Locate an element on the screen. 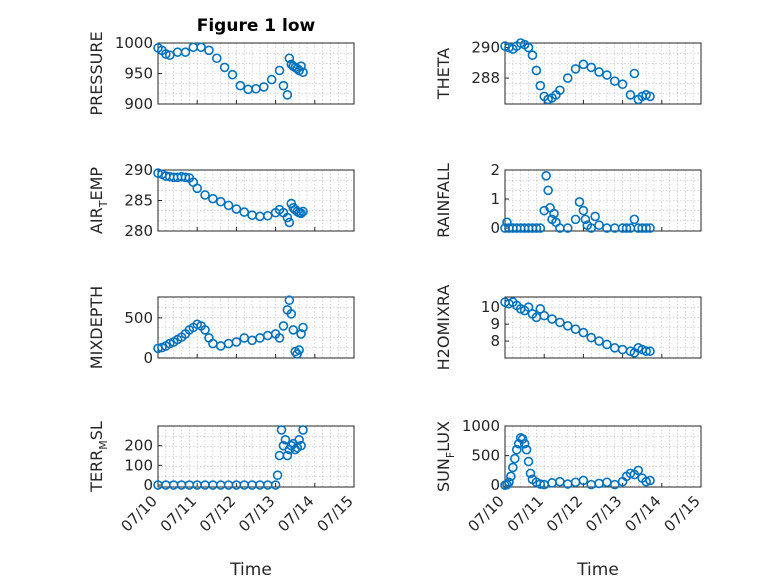 The image size is (778, 583). y-axis-label-rest: SL is located at coordinates (96, 430).